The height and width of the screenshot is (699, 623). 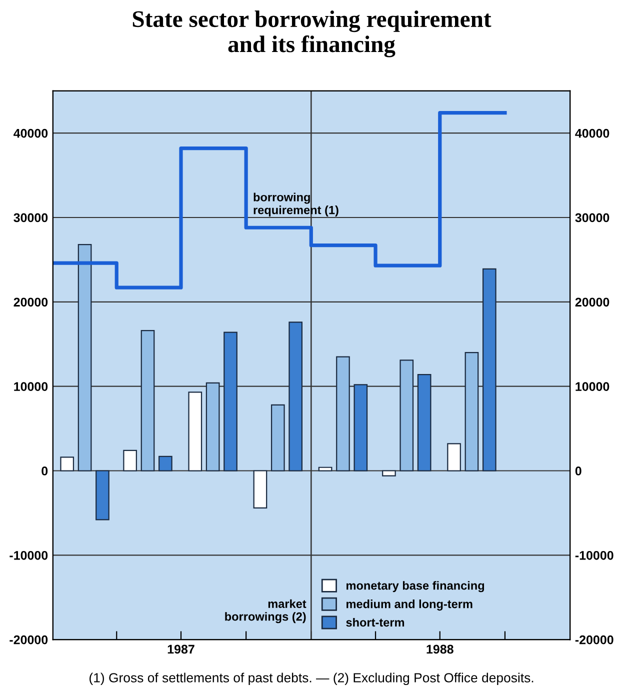 What do you see at coordinates (592, 133) in the screenshot?
I see `y2-tick-label: 40000` at bounding box center [592, 133].